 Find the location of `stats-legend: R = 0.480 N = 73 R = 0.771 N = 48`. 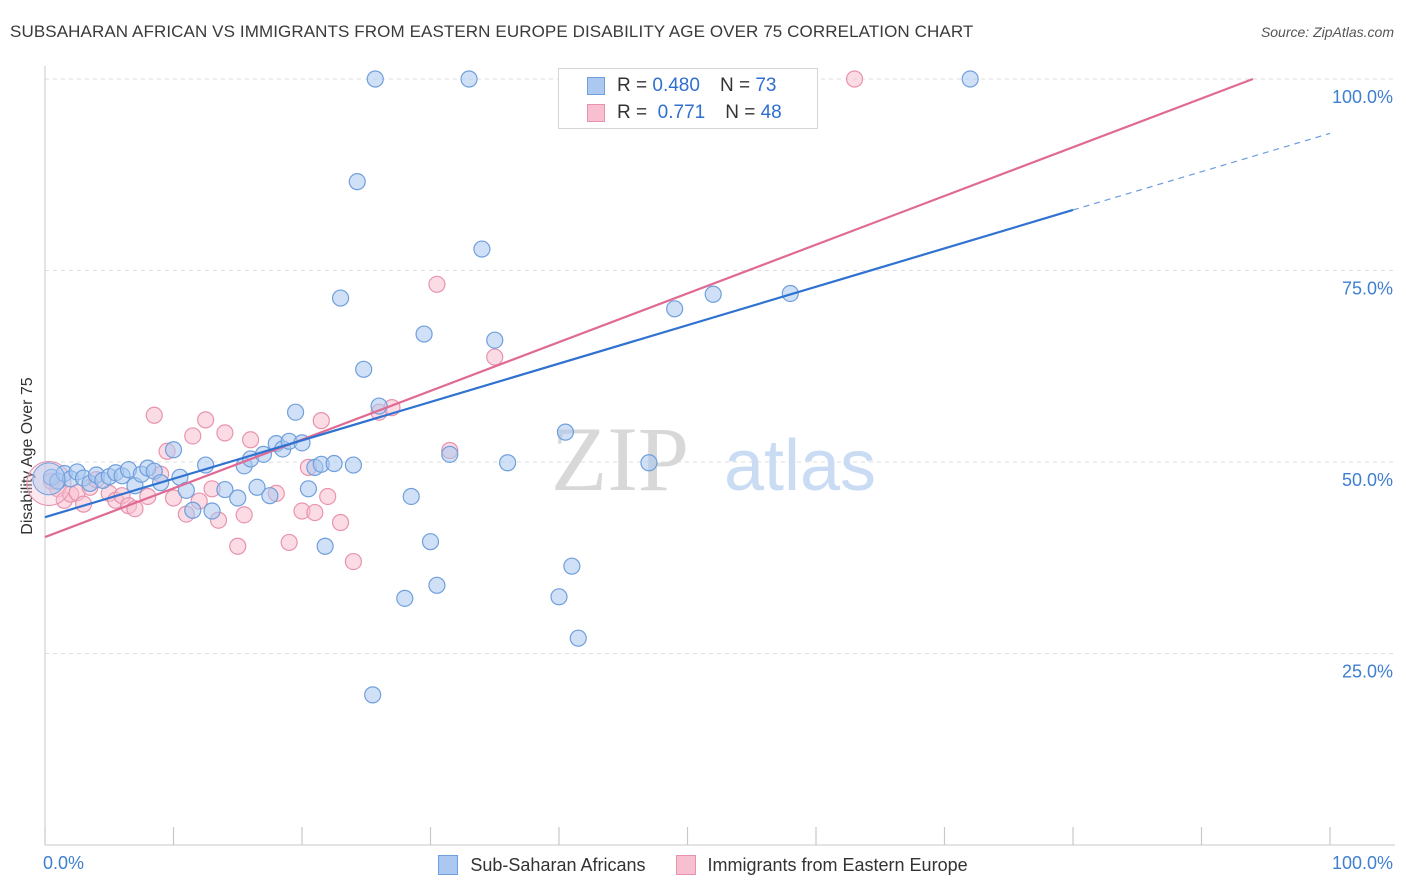

stats-legend: R = 0.480 N = 73 R = 0.771 N = 48 is located at coordinates (688, 98).